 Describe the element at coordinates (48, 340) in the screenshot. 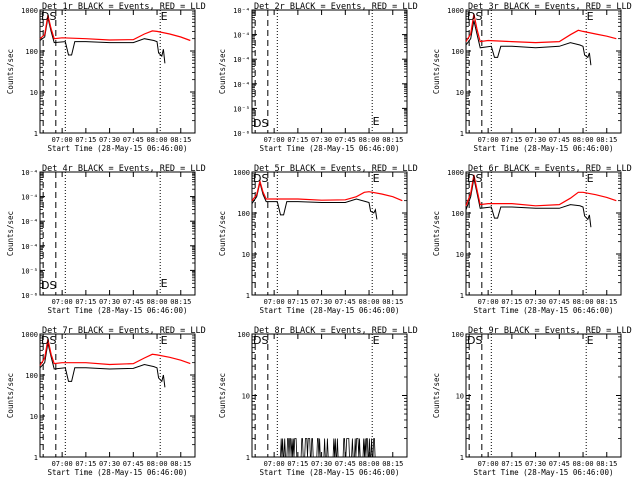

I see `panel-7-marker-ds: DS` at that location.